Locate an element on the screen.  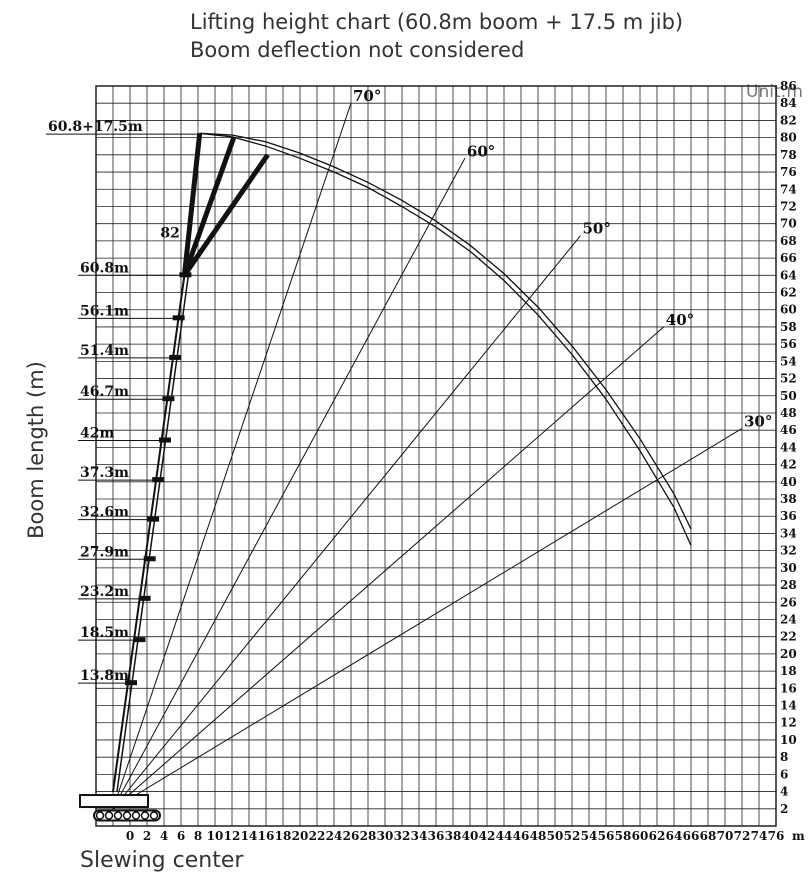
x-tick-label: 72 is located at coordinates (742, 836).